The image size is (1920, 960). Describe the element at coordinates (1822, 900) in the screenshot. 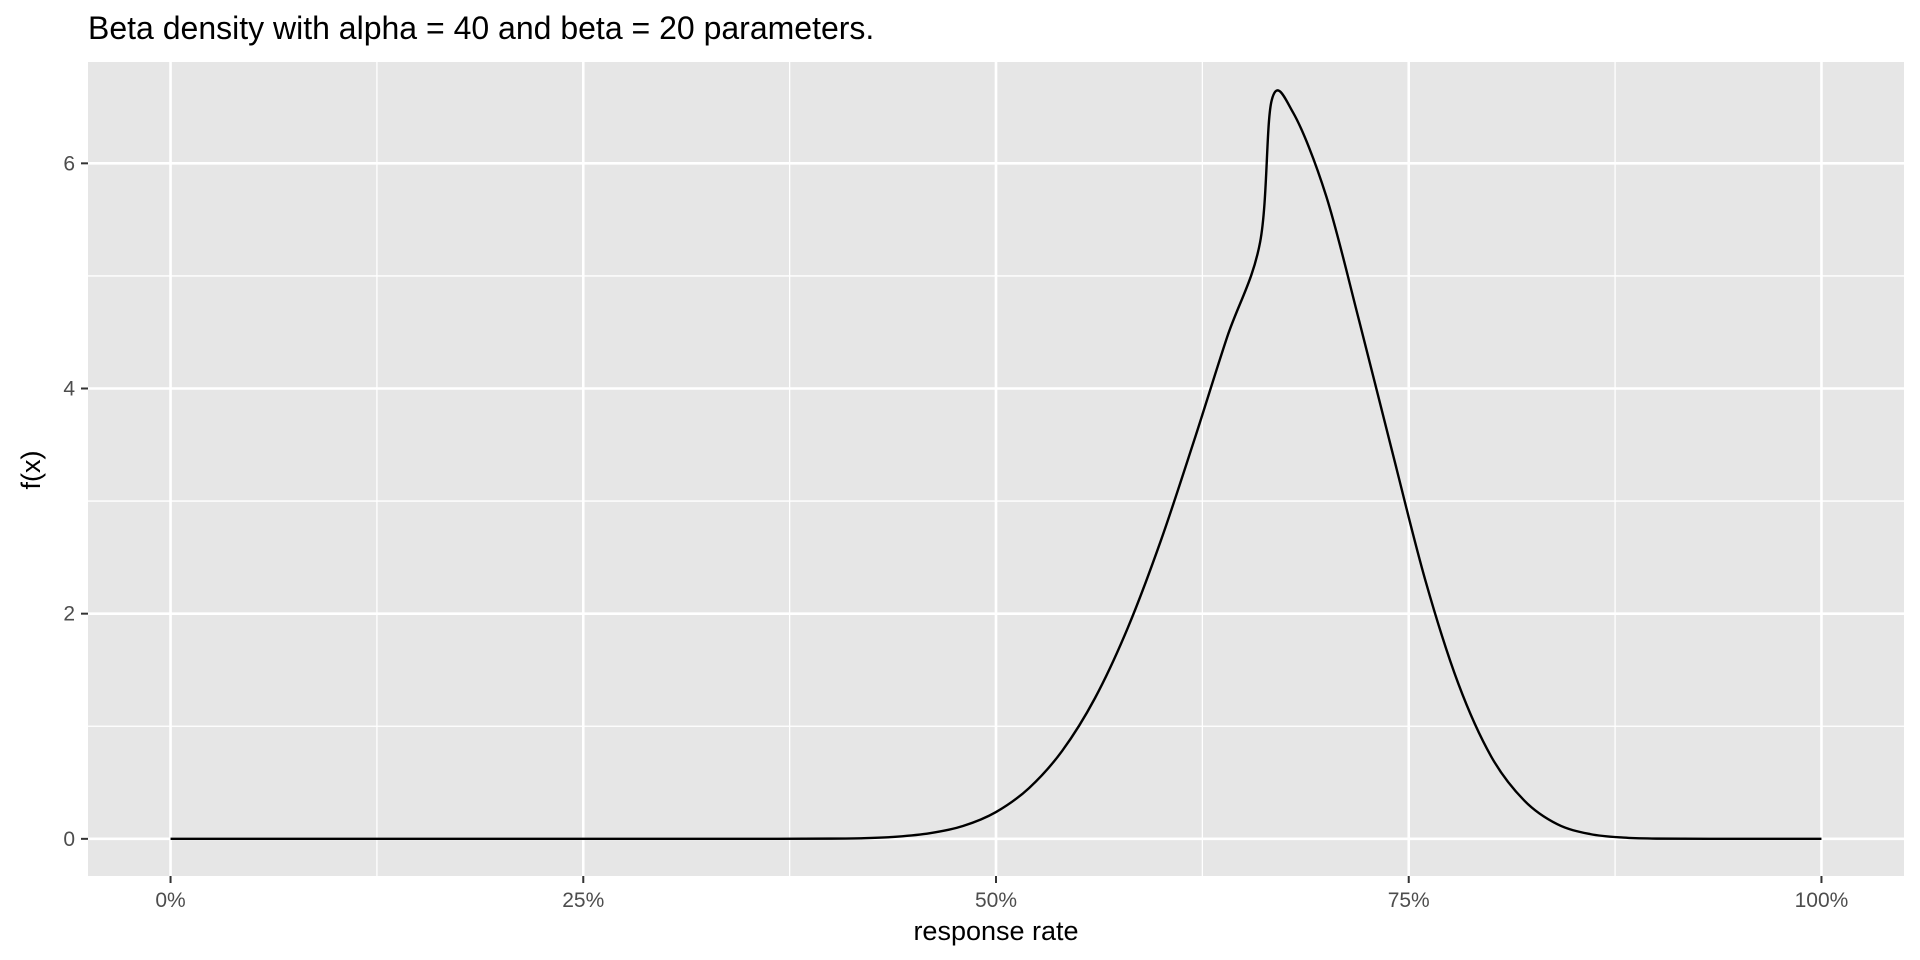

I see `x-tick-label: 100%` at that location.